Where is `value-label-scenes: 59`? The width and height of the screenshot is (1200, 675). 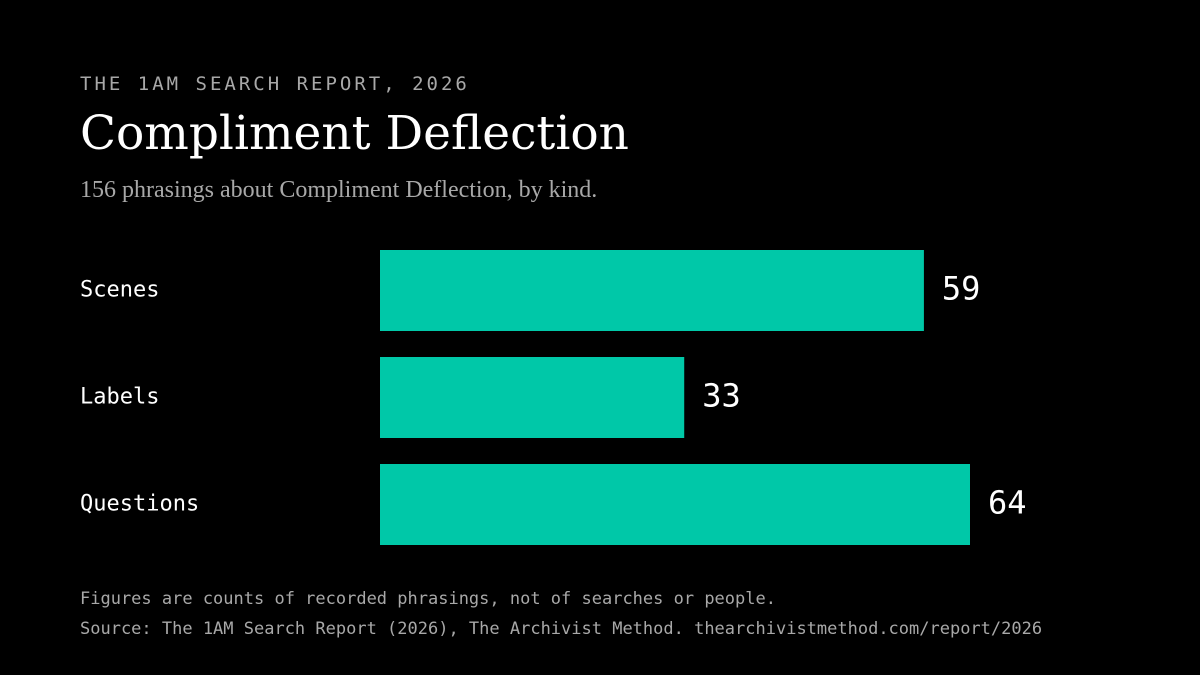 value-label-scenes: 59 is located at coordinates (961, 289).